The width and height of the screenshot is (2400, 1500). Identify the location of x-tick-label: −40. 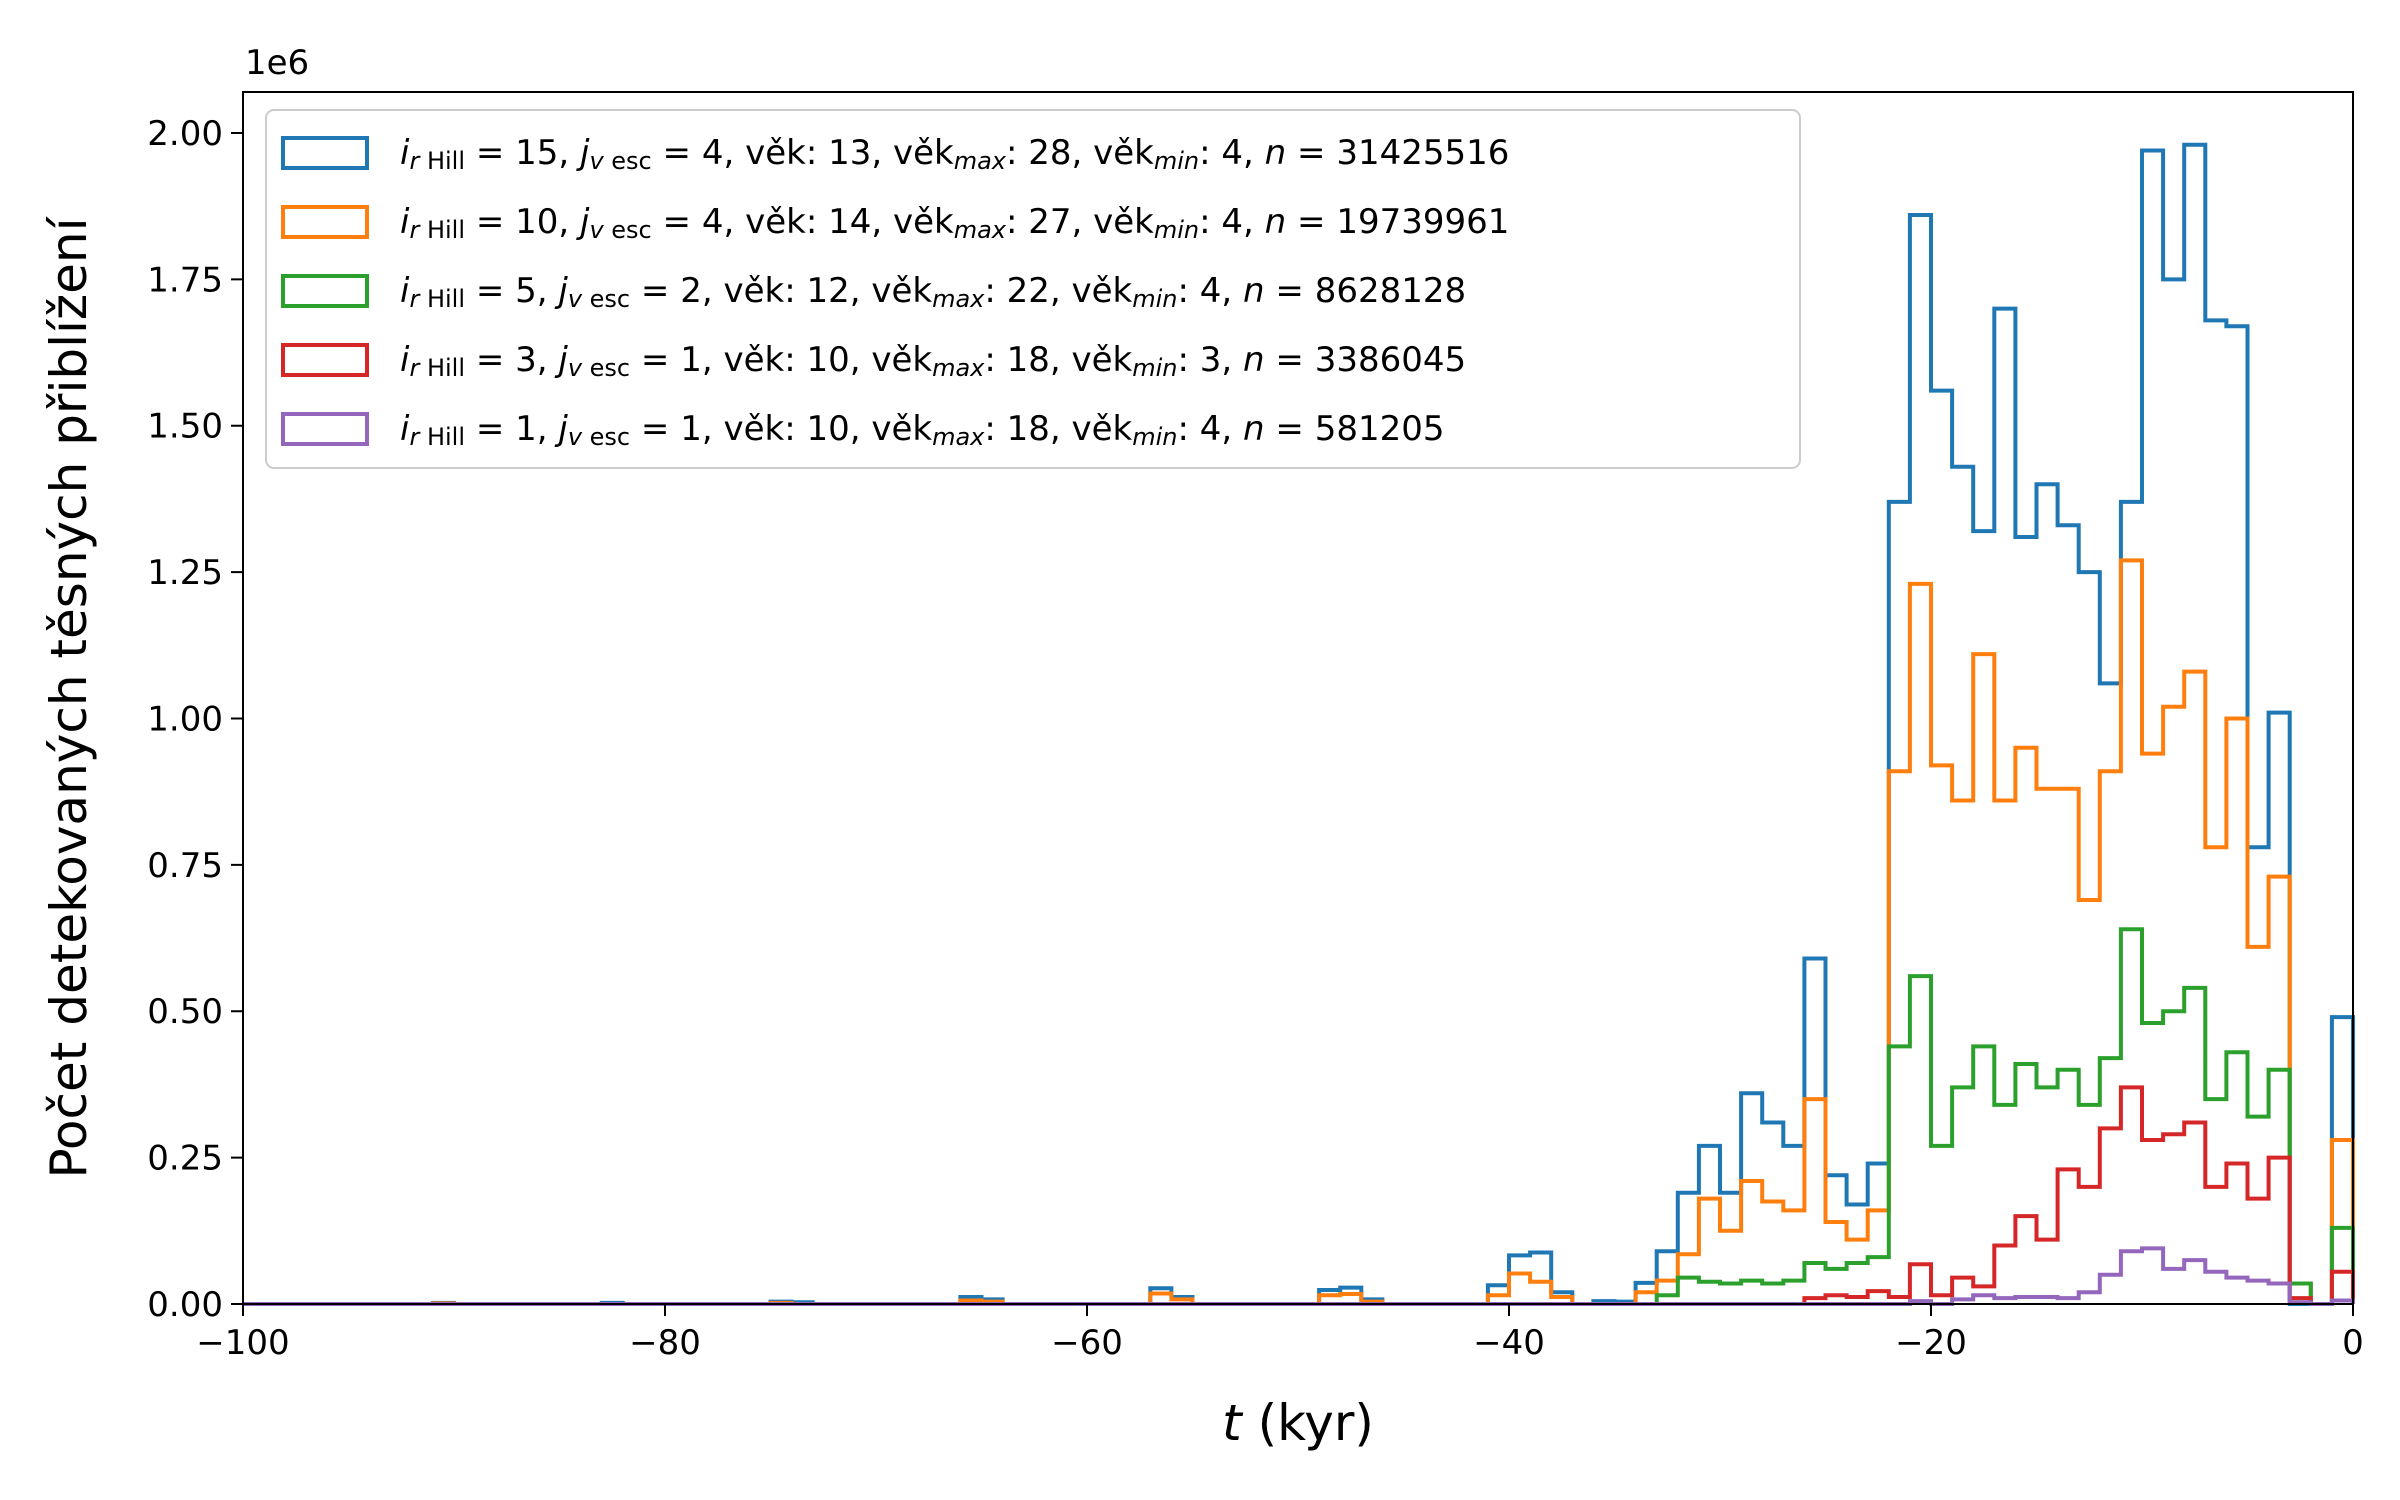
(1509, 1343).